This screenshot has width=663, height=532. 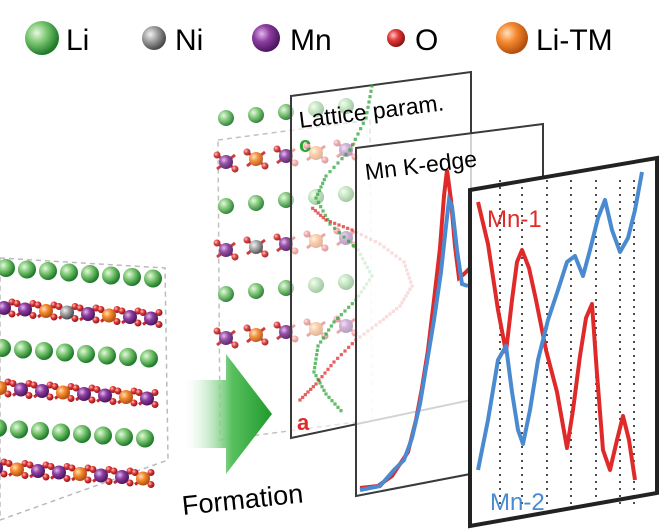 I want to click on legend-label-mn: Mn, so click(x=311, y=40).